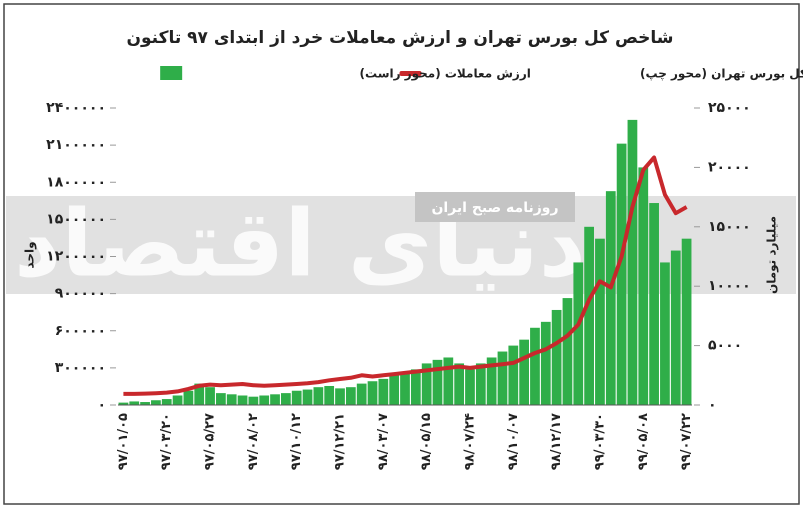 The image size is (803, 513). Describe the element at coordinates (80, 368) in the screenshot. I see `y-tick-label: ۳۰۰۰۰۰` at that location.